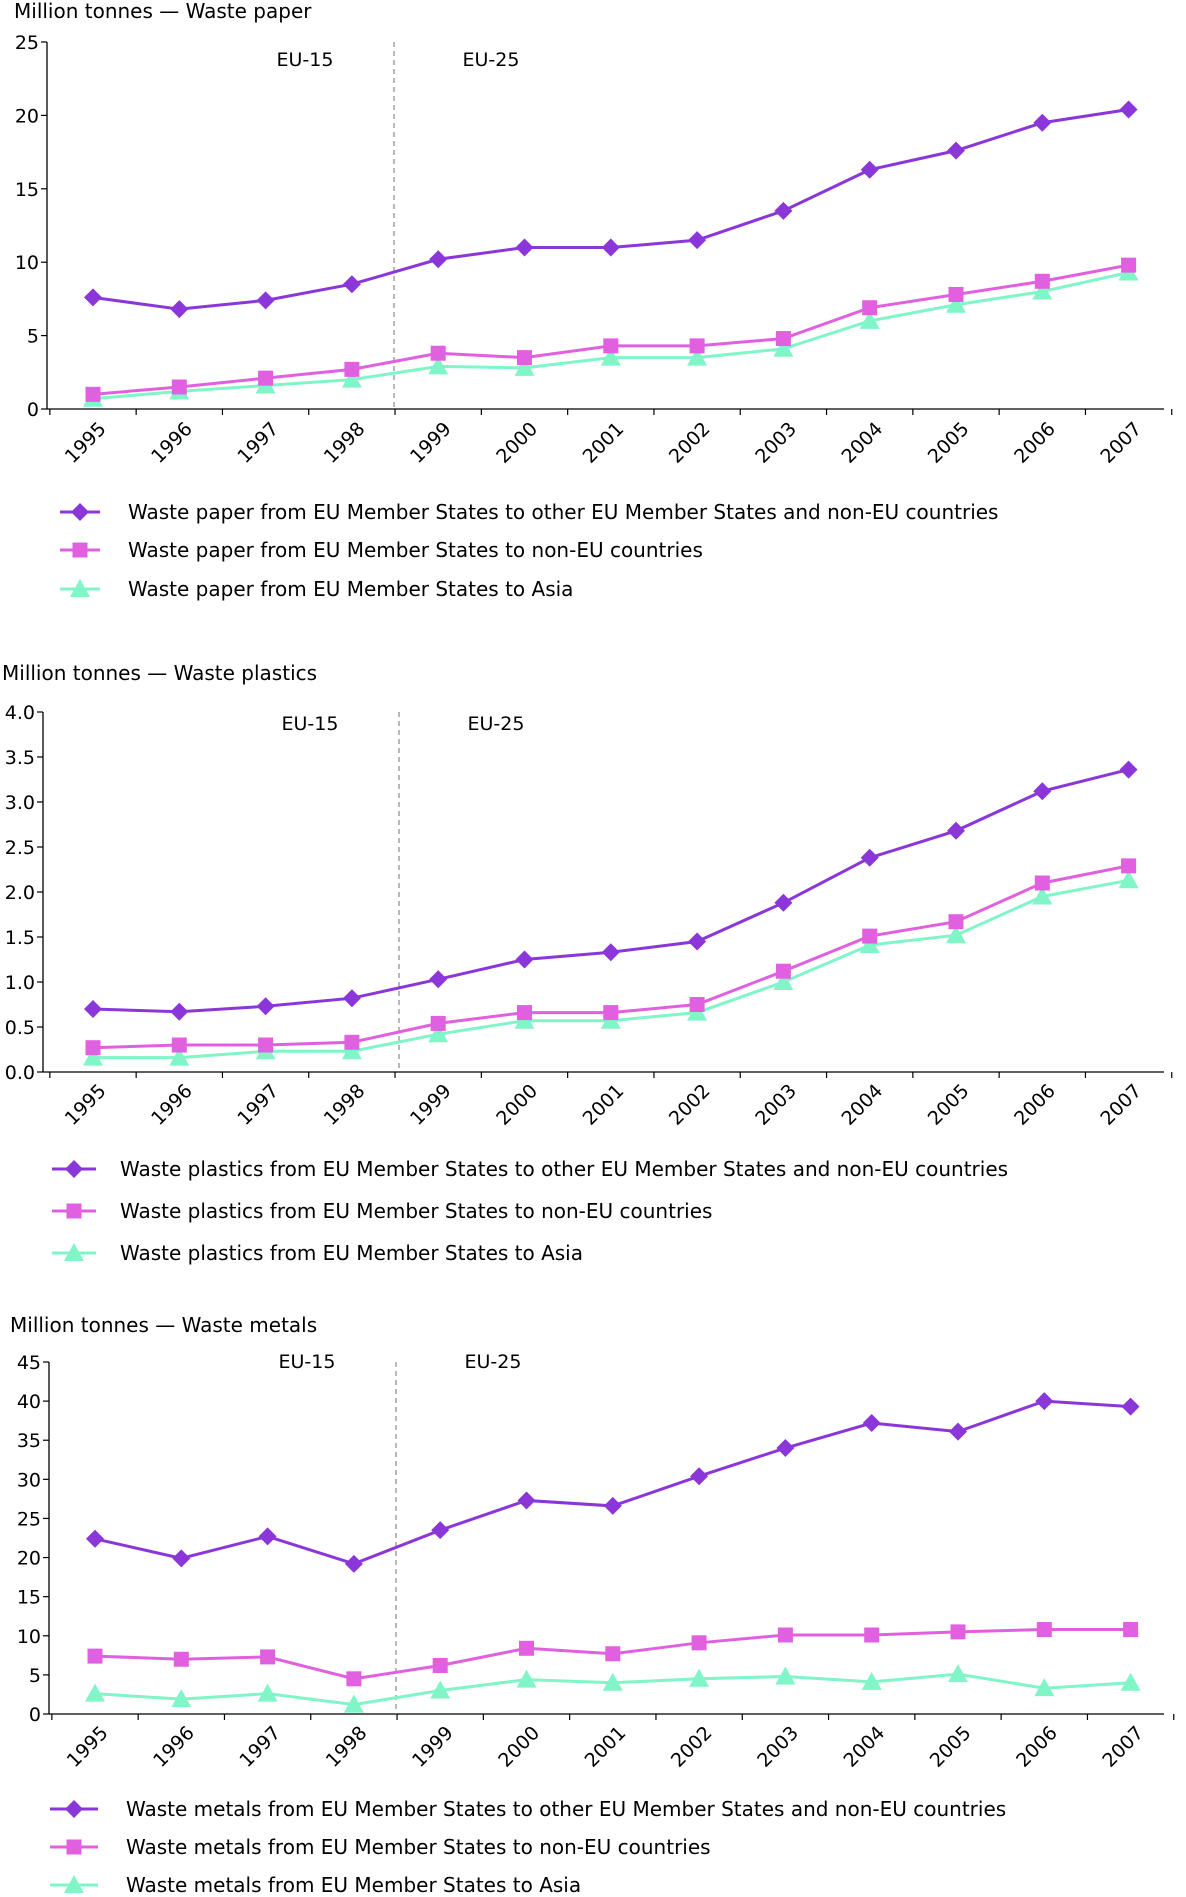 Image resolution: width=1186 pixels, height=1897 pixels. What do you see at coordinates (20, 983) in the screenshot?
I see `y-tick-label: 1.0` at bounding box center [20, 983].